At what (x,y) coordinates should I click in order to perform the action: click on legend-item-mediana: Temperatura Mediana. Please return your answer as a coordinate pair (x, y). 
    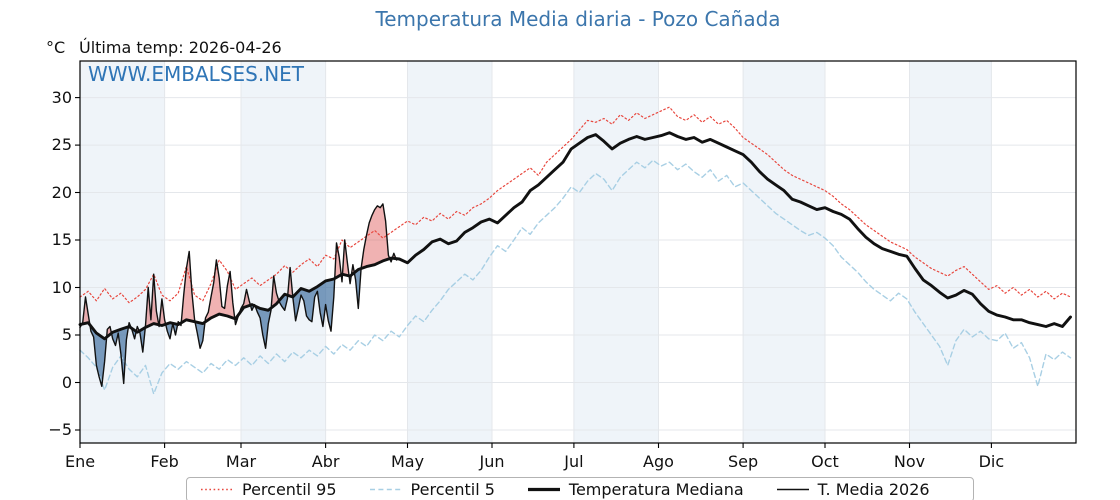
    Looking at the image, I should click on (635, 489).